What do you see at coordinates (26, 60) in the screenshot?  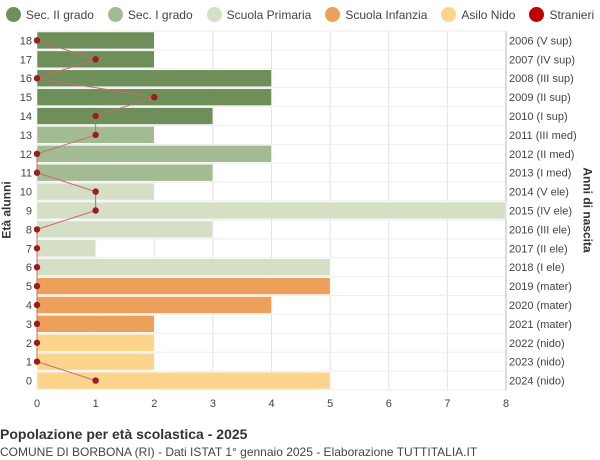 I see `age-tick-label: 17` at bounding box center [26, 60].